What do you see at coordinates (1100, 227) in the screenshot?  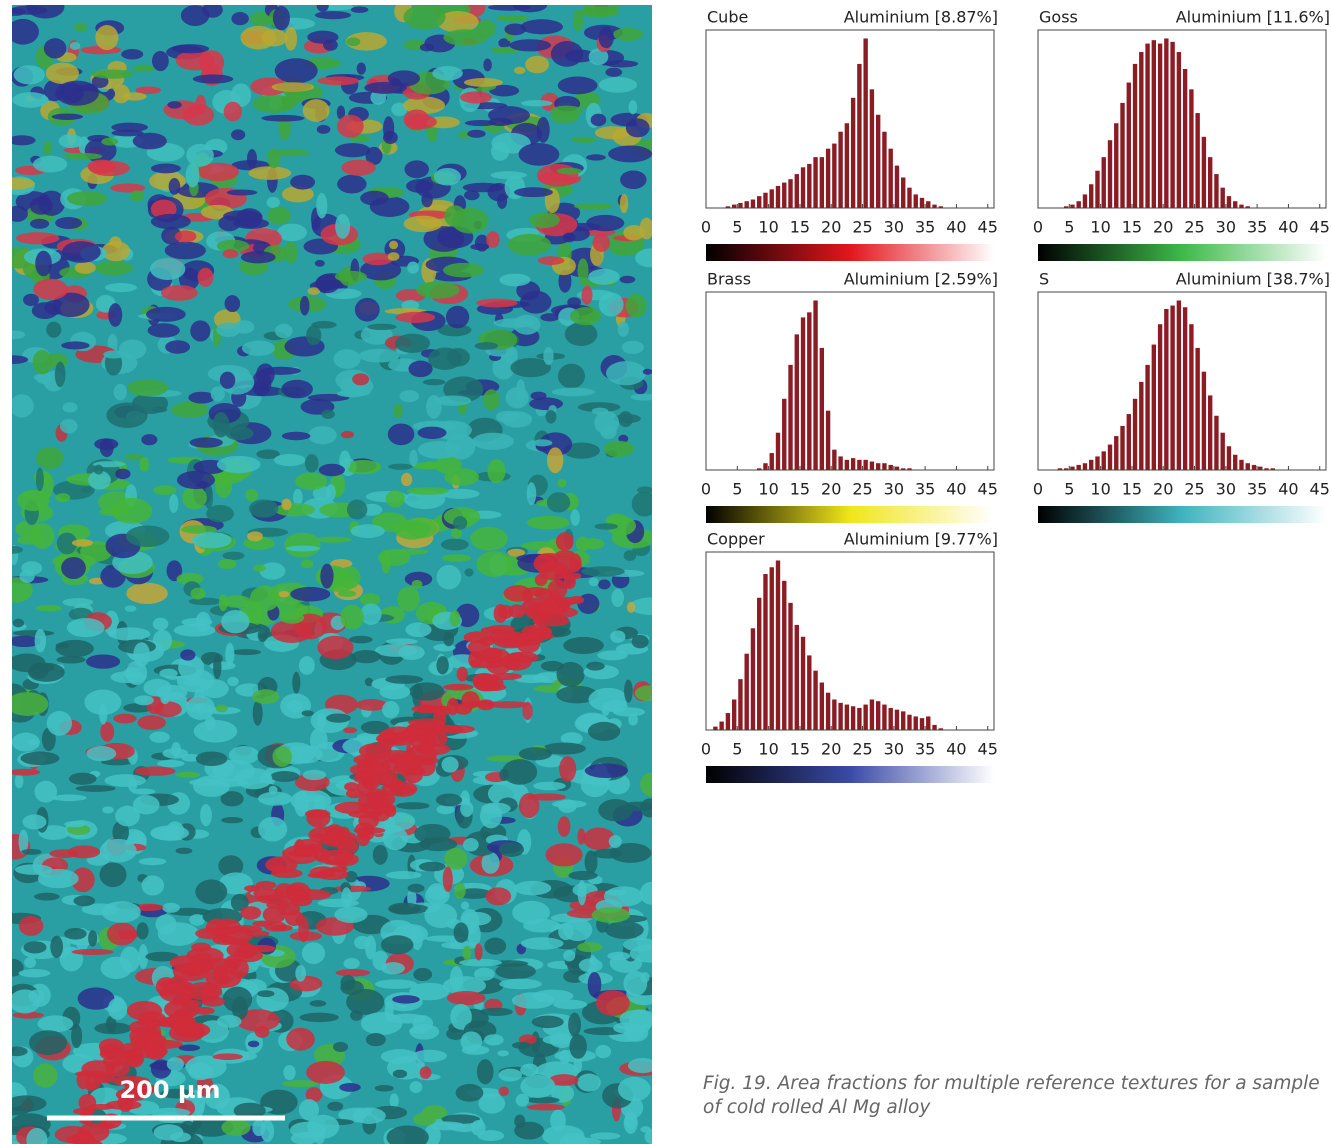 I see `x-tick-label: 10` at bounding box center [1100, 227].